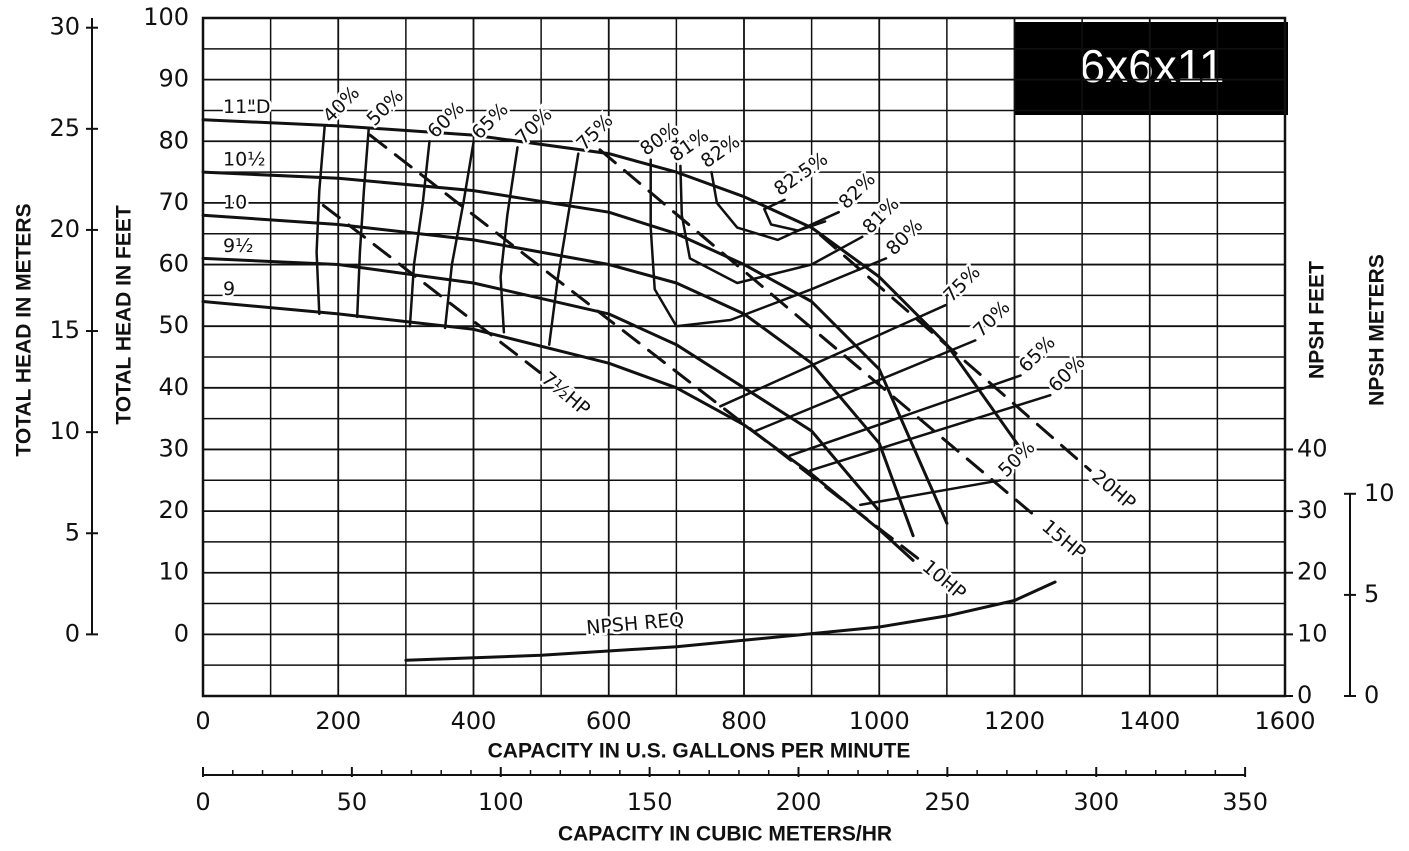 The height and width of the screenshot is (851, 1409). What do you see at coordinates (202, 802) in the screenshot?
I see `x2-tick-label: 0` at bounding box center [202, 802].